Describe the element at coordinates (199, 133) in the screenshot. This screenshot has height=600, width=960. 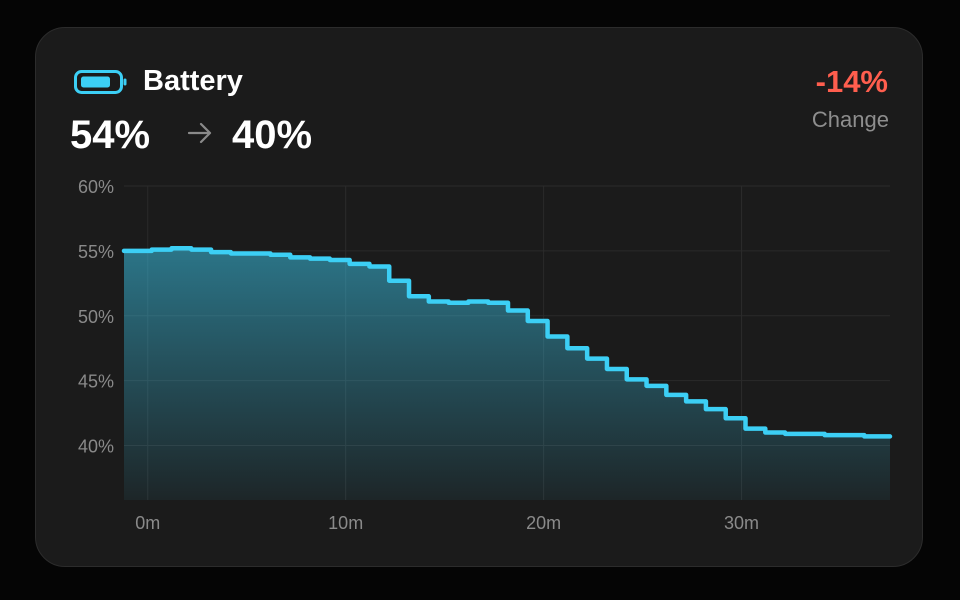
I see `arrow-right-icon` at that location.